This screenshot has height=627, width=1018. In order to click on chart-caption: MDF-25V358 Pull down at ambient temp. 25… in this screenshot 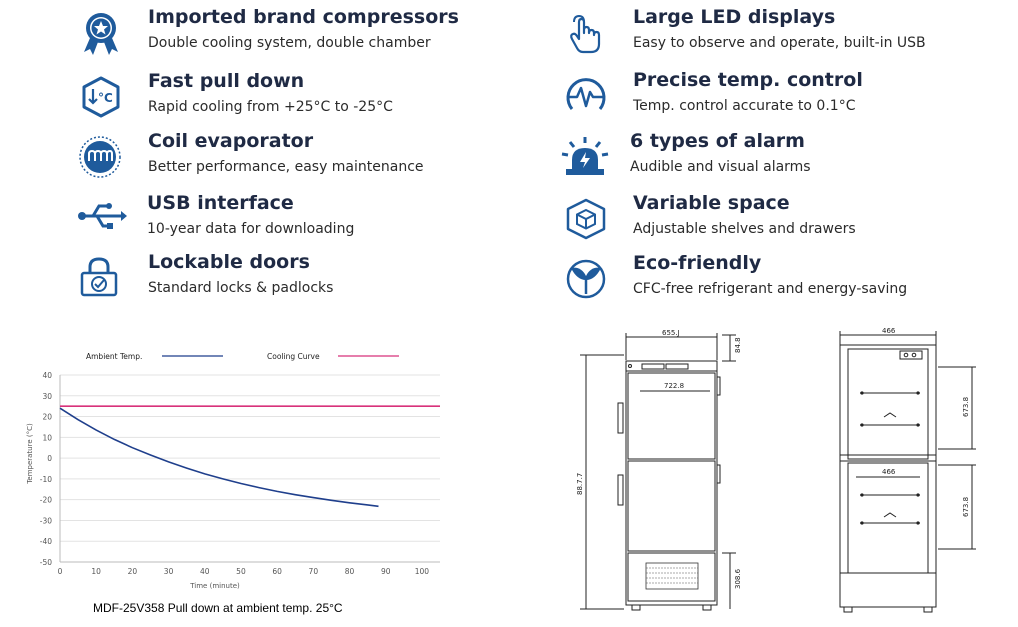, I will do `click(218, 608)`.